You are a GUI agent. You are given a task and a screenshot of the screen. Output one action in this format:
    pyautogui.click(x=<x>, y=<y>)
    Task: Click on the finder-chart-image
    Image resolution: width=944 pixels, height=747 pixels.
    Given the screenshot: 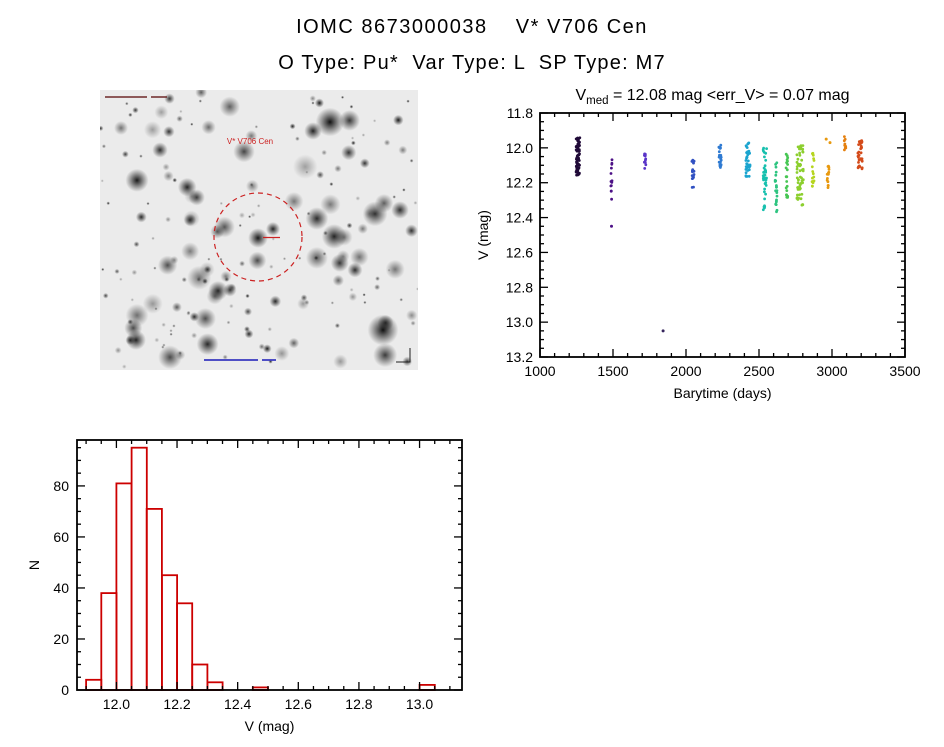 What is the action you would take?
    pyautogui.click(x=259, y=230)
    